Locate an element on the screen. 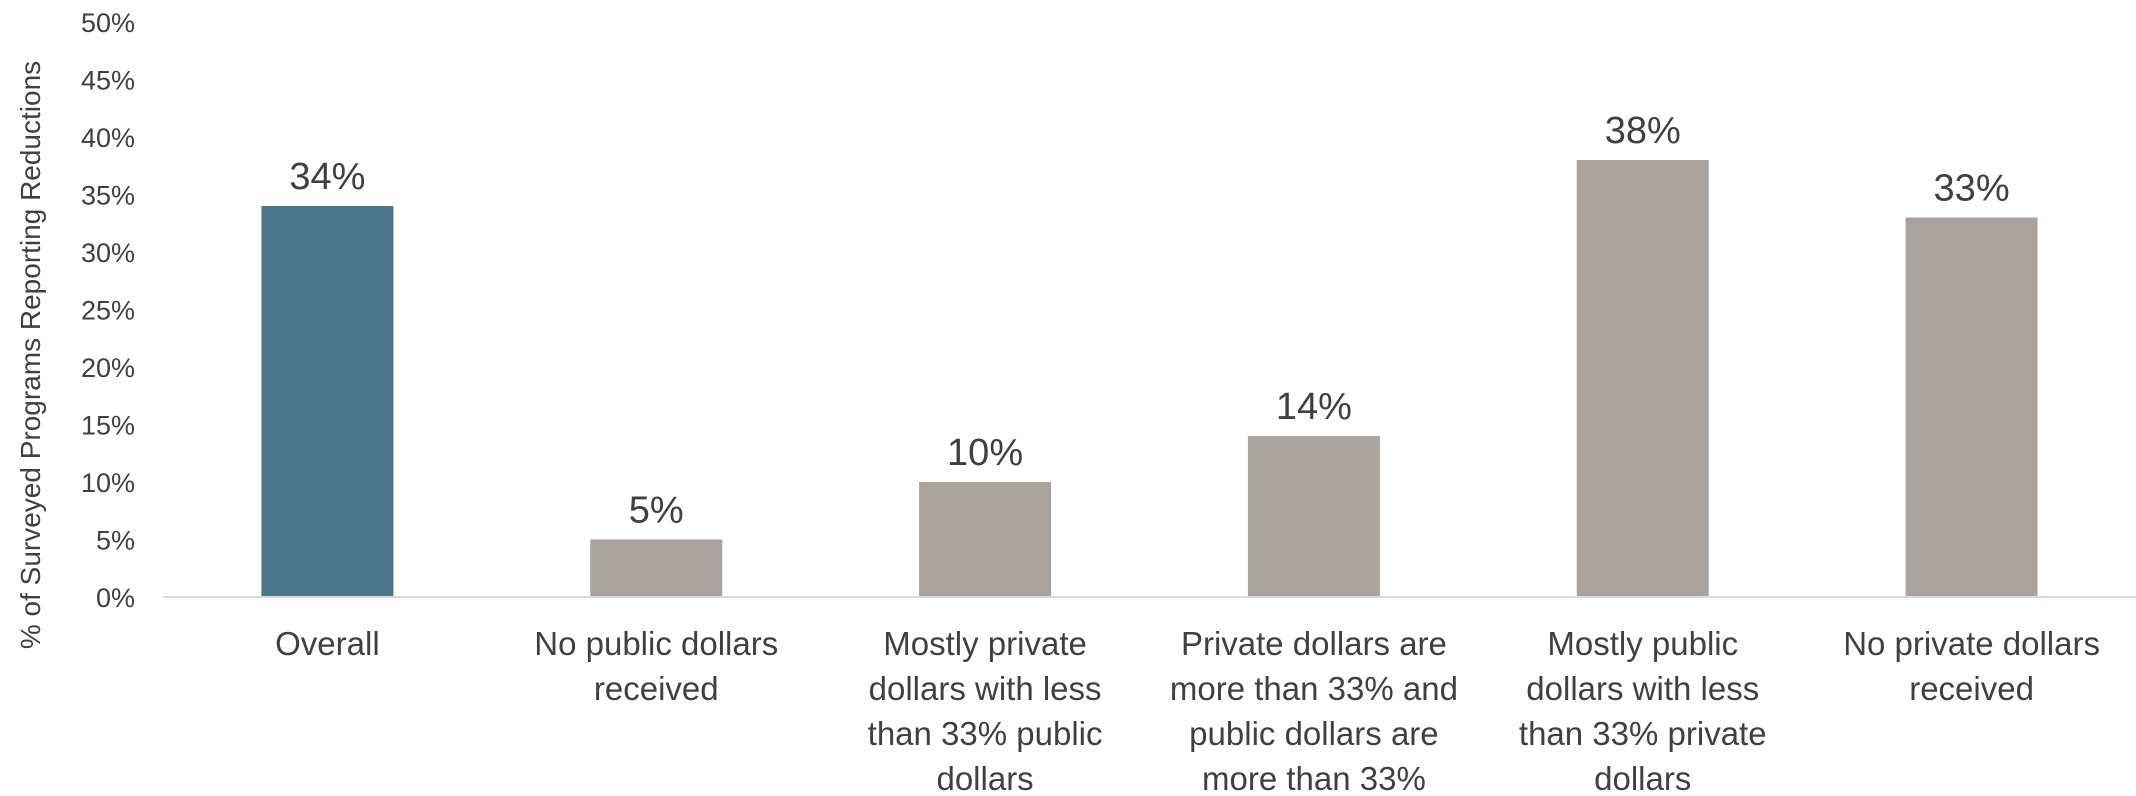 This screenshot has width=2136, height=796. y-tick-label: 10% is located at coordinates (108, 483).